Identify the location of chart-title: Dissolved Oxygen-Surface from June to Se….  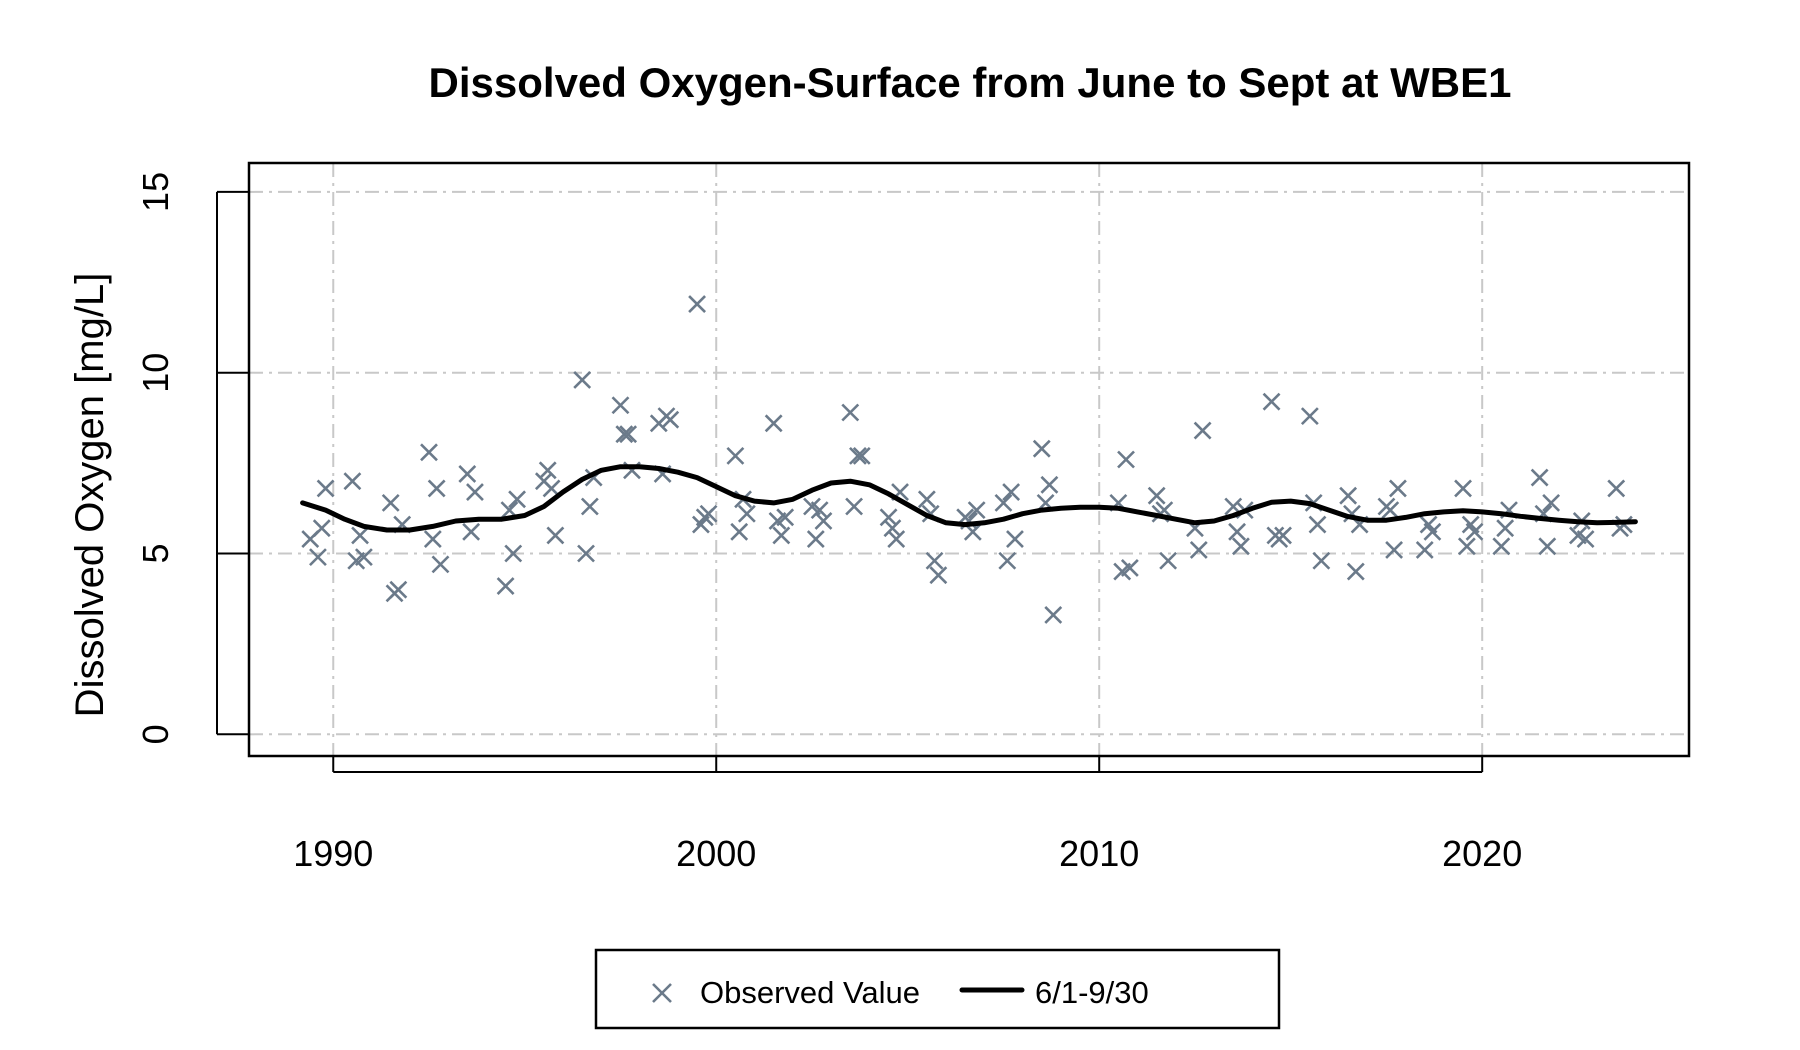
(970, 82).